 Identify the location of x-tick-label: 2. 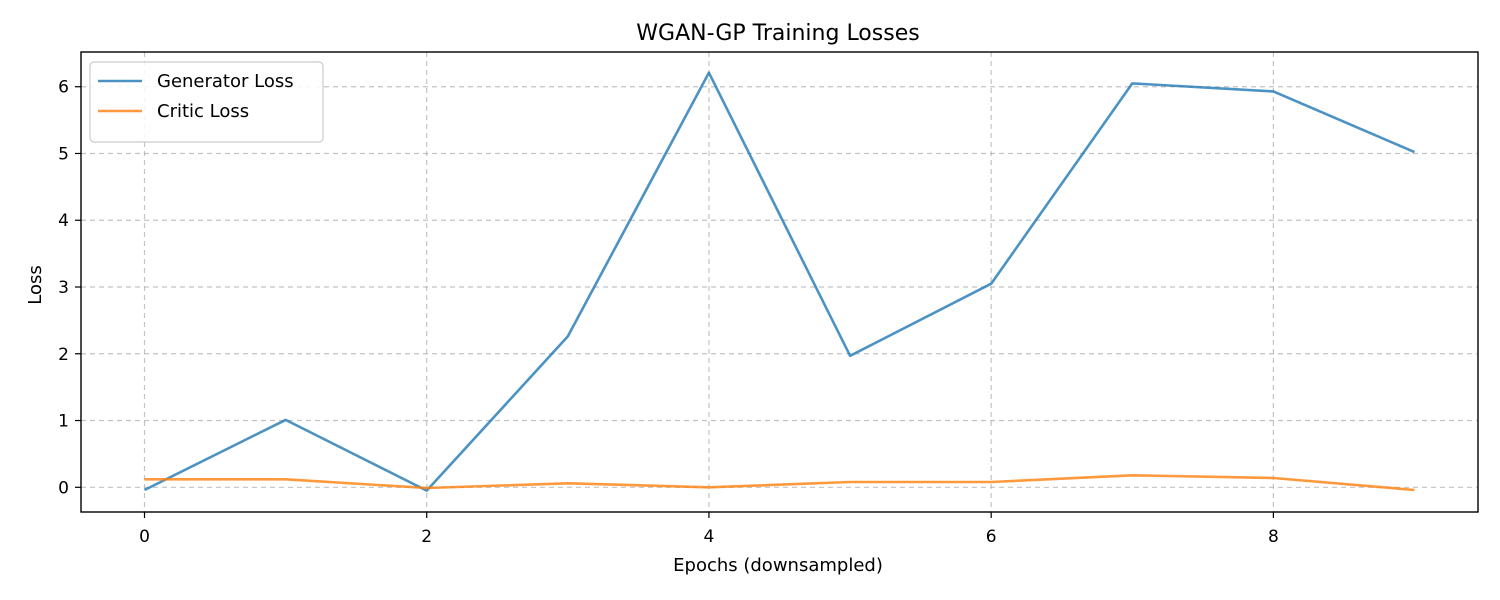
(426, 537).